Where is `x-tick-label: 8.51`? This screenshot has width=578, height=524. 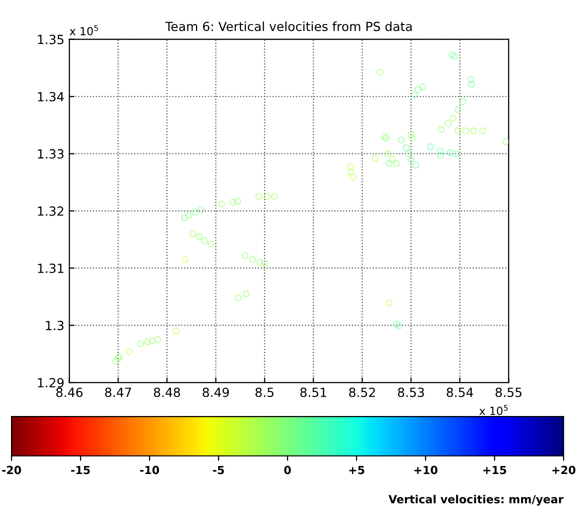
x-tick-label: 8.51 is located at coordinates (313, 393).